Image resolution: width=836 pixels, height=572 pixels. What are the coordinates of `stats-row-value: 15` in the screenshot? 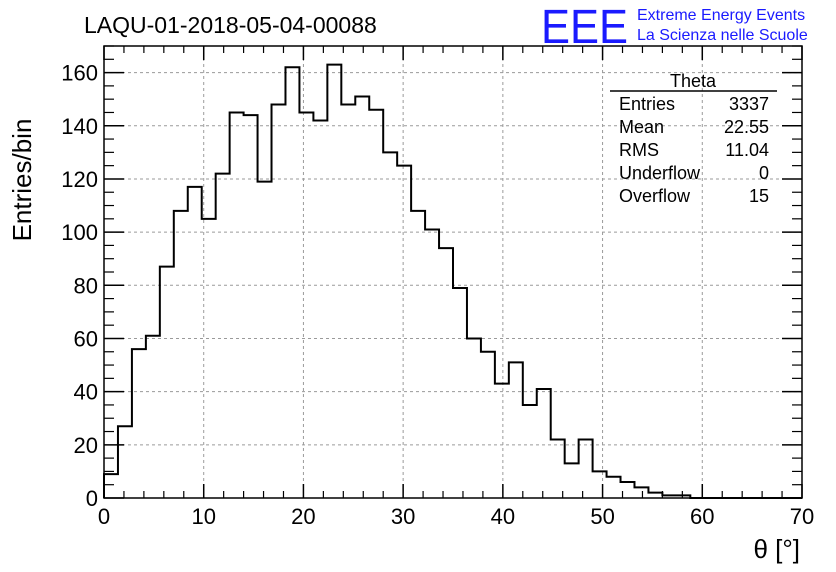 It's located at (759, 196).